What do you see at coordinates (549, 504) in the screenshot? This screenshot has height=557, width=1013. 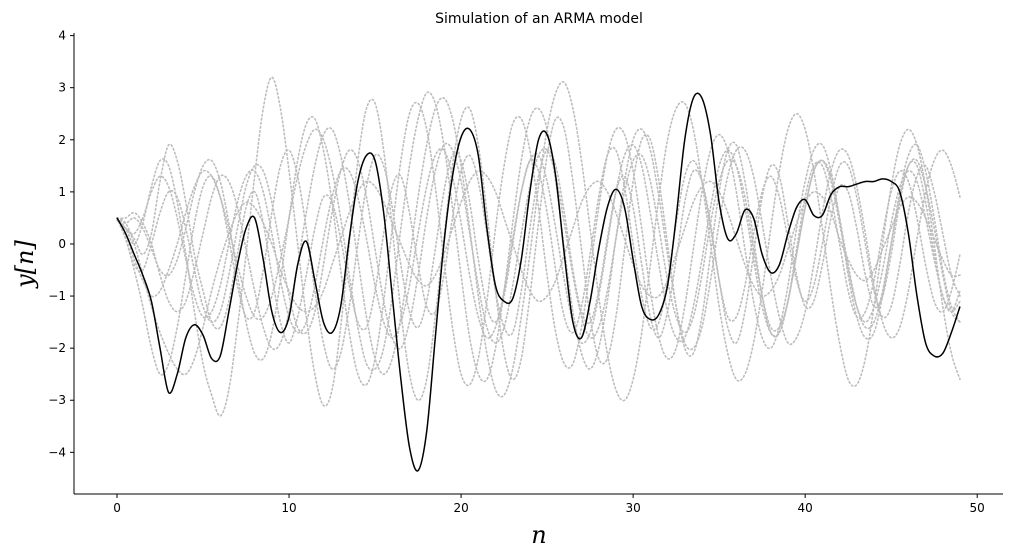 I see `x-ticks: 0 10 20 30 40 50` at bounding box center [549, 504].